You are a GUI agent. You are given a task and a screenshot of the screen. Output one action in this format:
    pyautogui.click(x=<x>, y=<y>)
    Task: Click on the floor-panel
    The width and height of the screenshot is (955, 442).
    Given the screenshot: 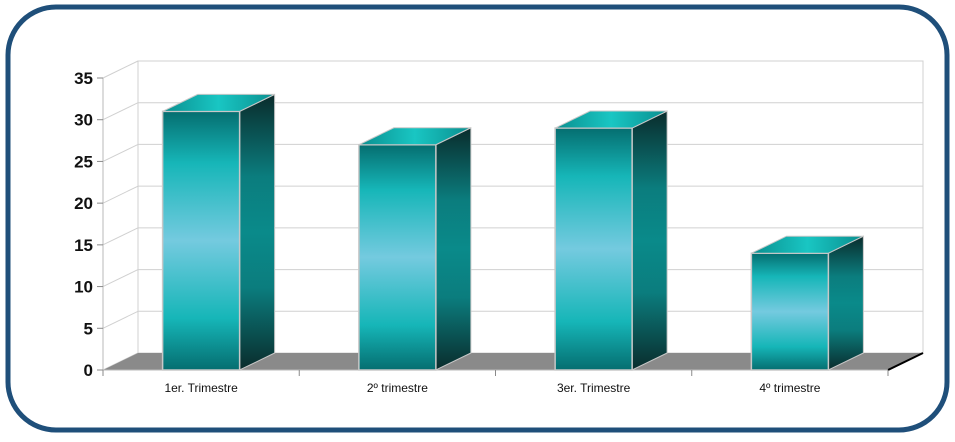 What is the action you would take?
    pyautogui.click(x=513, y=361)
    